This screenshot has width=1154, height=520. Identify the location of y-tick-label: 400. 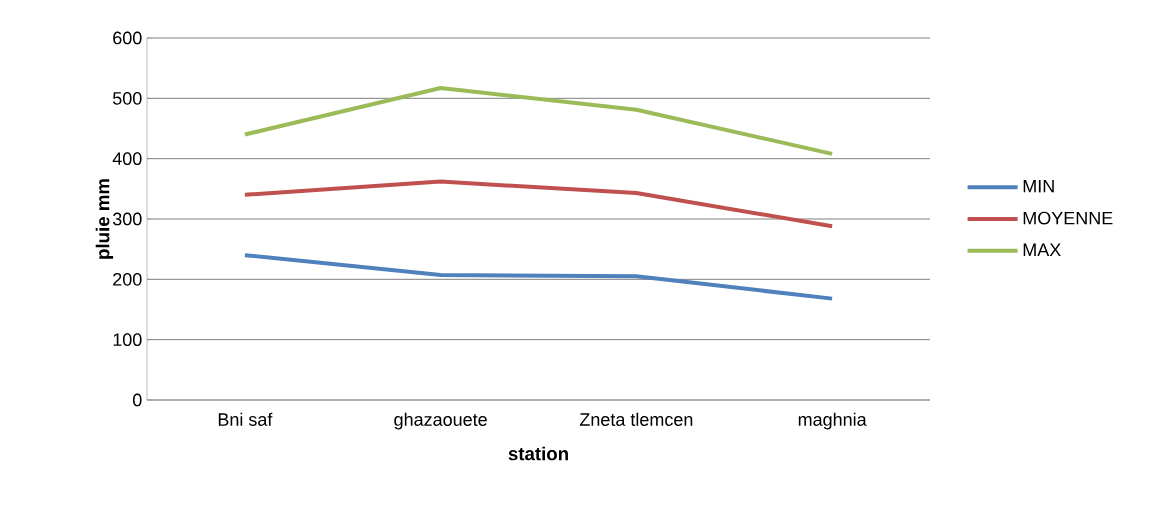
(127, 159).